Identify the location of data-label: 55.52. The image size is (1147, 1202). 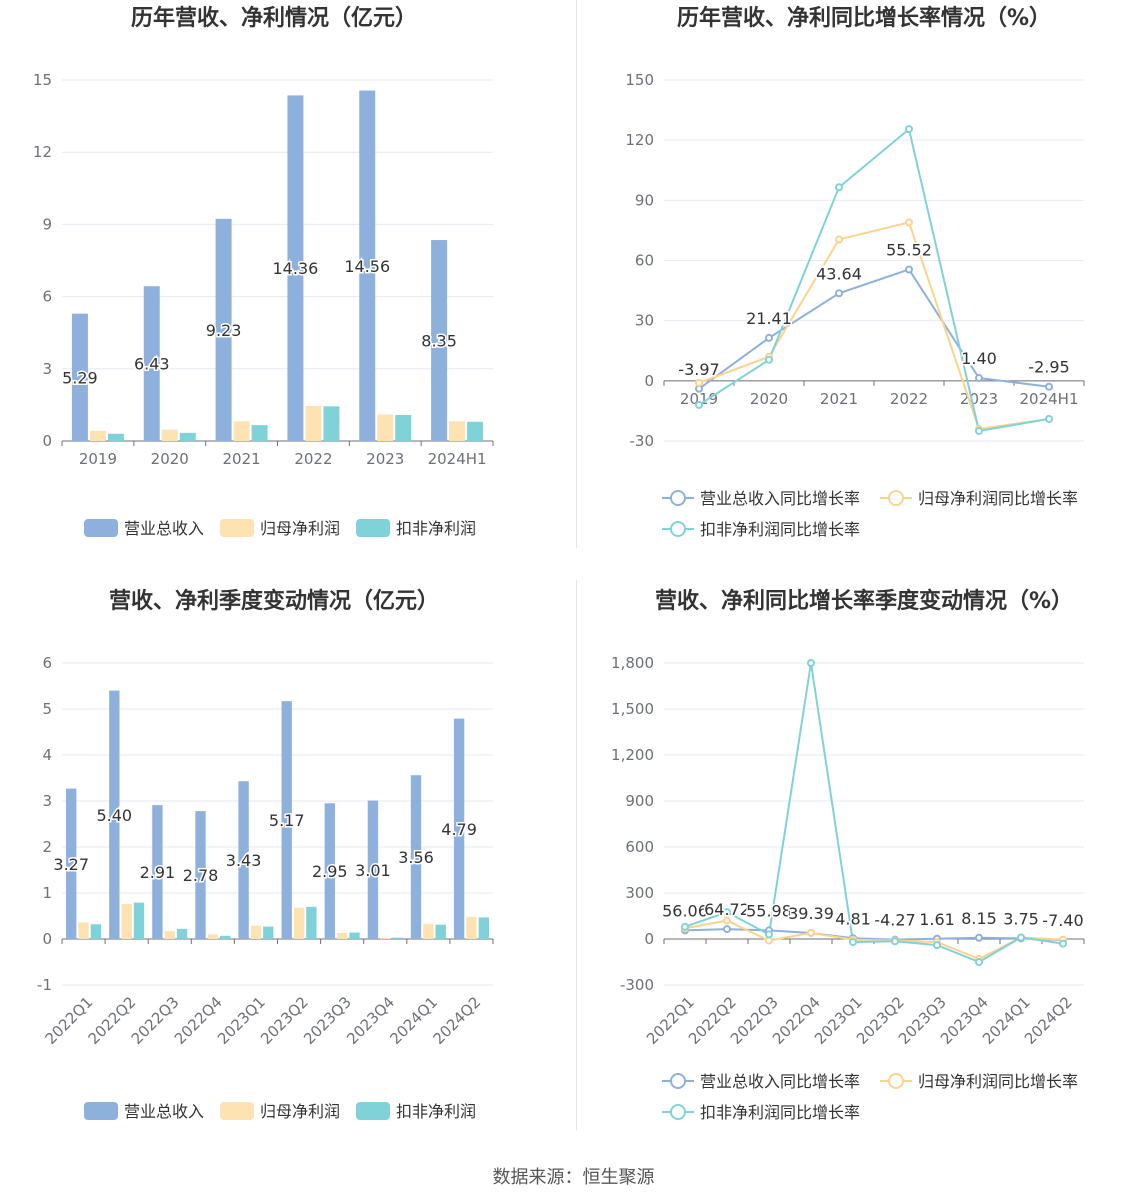
(909, 249).